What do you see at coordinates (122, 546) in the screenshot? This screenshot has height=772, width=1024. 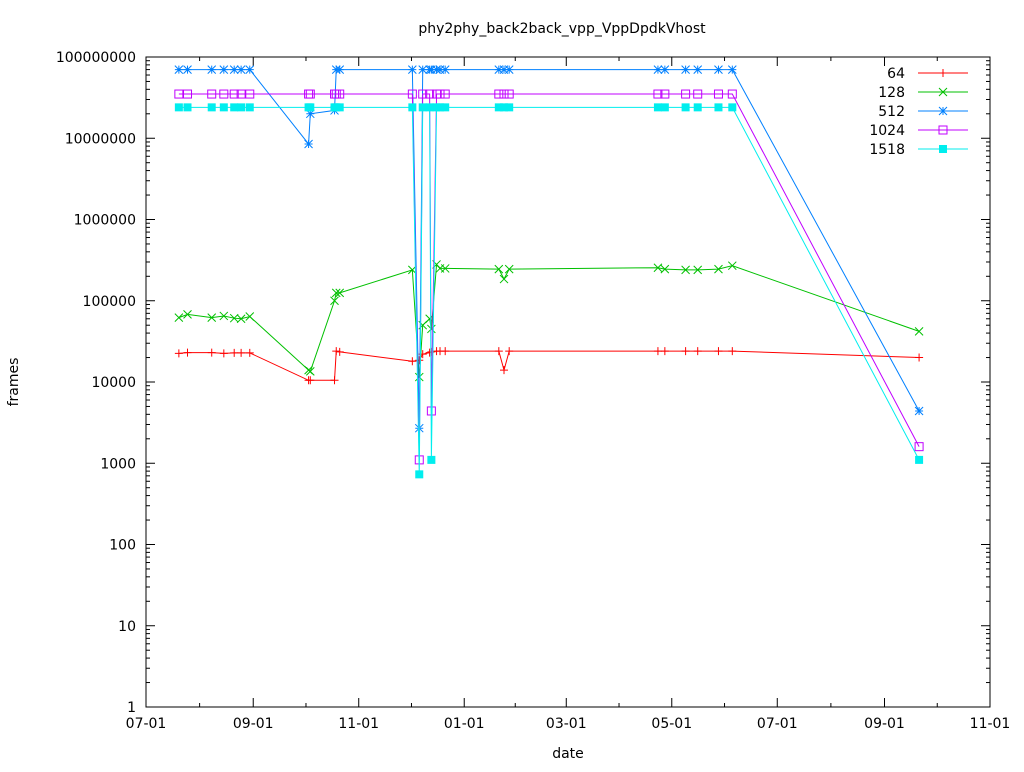 I see `y-tick-label: 100` at bounding box center [122, 546].